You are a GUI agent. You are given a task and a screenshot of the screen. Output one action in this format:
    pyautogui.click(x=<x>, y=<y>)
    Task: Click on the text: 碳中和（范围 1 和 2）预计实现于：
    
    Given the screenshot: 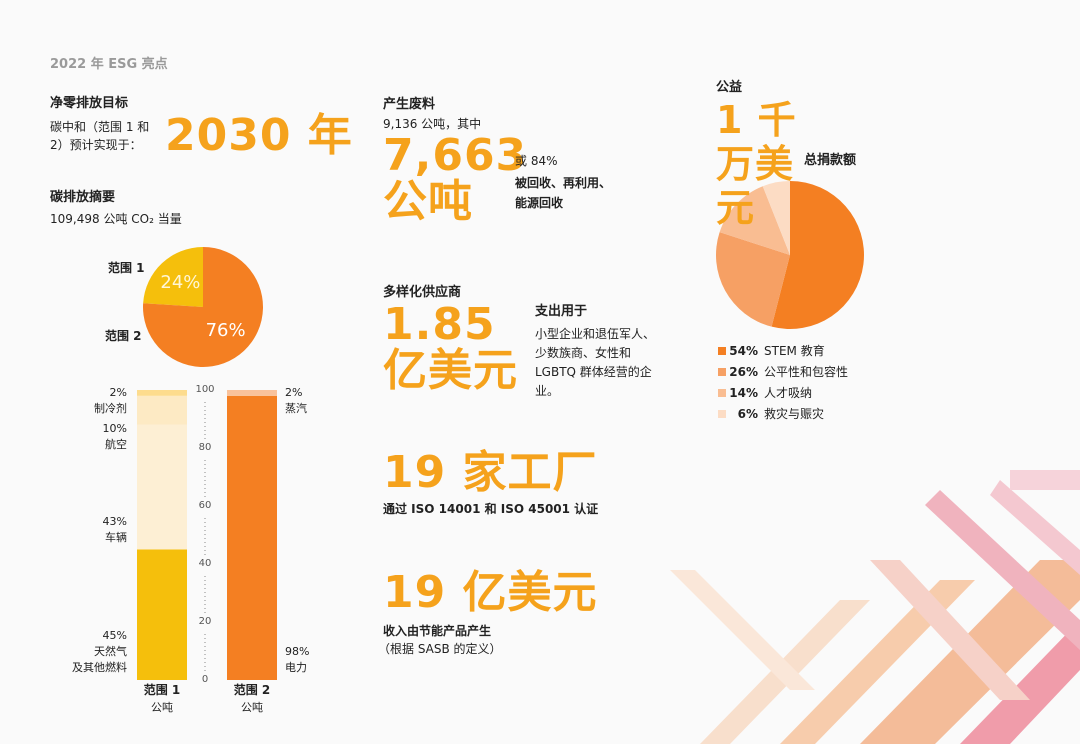 What is the action you would take?
    pyautogui.click(x=100, y=136)
    